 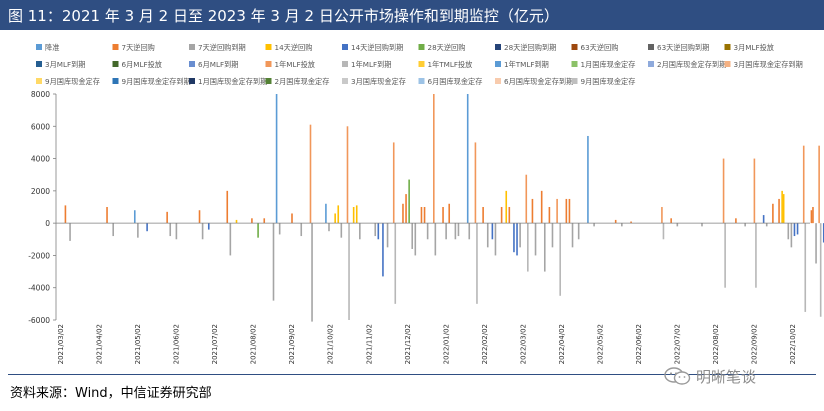 What do you see at coordinates (523, 344) in the screenshot?
I see `x-tick-label: 2022/03/02` at bounding box center [523, 344].